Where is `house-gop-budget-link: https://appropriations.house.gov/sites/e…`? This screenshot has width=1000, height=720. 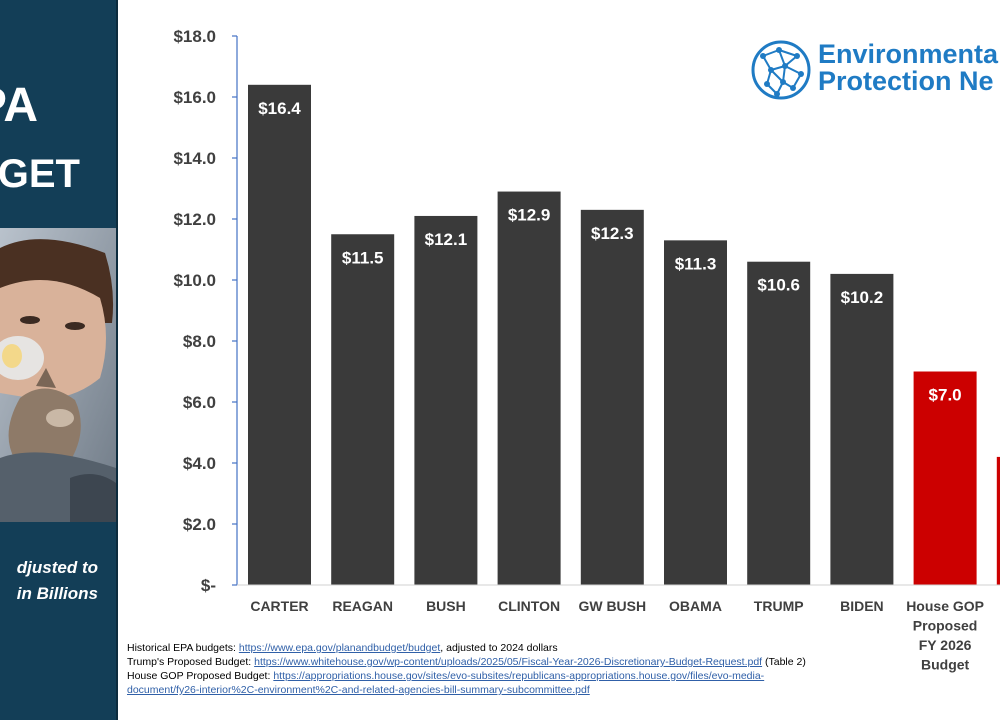 house-gop-budget-link: https://appropriations.house.gov/sites/e… is located at coordinates (519, 676).